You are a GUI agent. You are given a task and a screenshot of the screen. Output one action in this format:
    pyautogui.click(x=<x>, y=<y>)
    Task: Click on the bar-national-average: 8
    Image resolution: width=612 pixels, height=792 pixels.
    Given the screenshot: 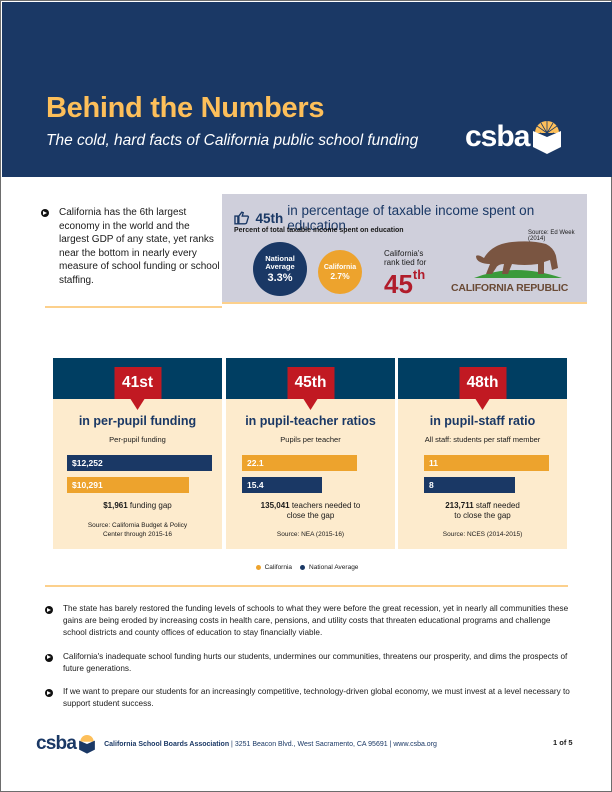 What is the action you would take?
    pyautogui.click(x=469, y=485)
    